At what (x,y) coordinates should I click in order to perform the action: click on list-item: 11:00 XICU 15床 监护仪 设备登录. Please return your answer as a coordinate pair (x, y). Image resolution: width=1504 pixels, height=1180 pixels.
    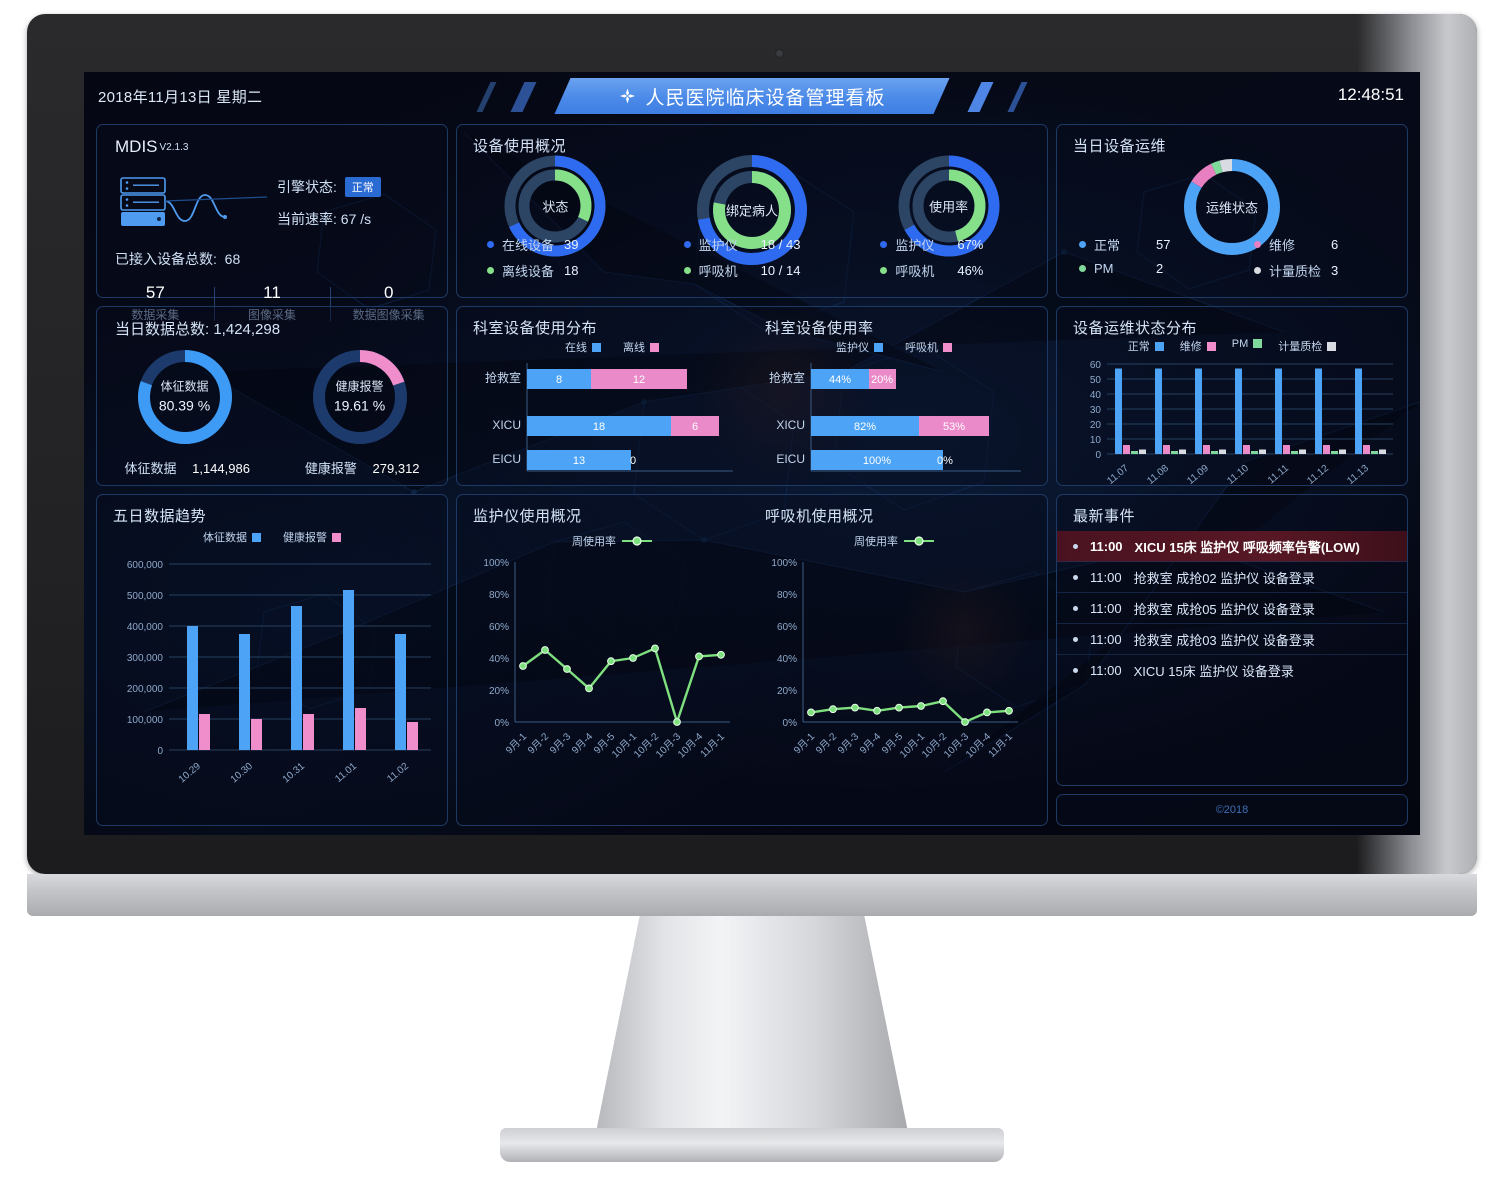
    Looking at the image, I should click on (1232, 670).